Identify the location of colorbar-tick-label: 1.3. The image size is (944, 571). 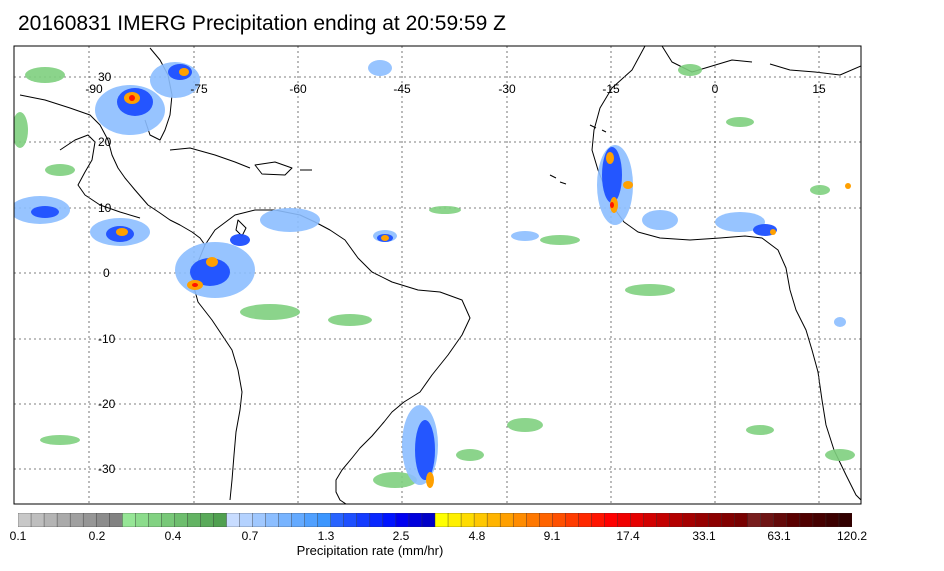
(326, 536).